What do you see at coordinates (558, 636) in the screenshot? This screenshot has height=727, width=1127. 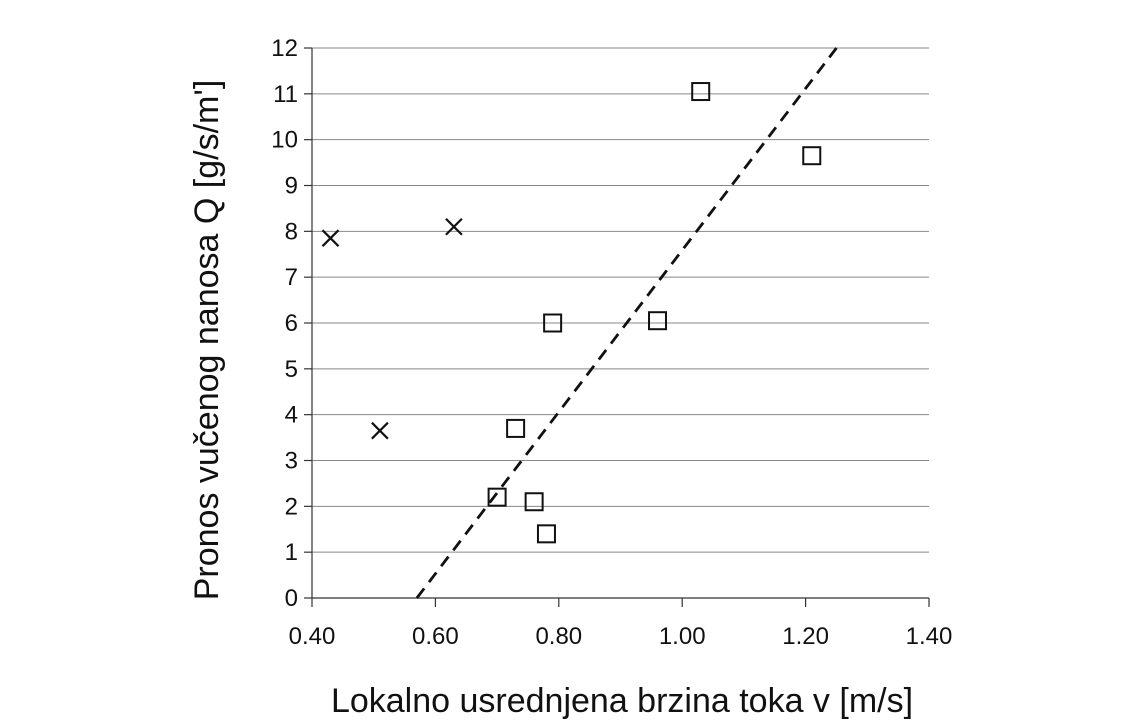 I see `x-tick-label: 0.80` at bounding box center [558, 636].